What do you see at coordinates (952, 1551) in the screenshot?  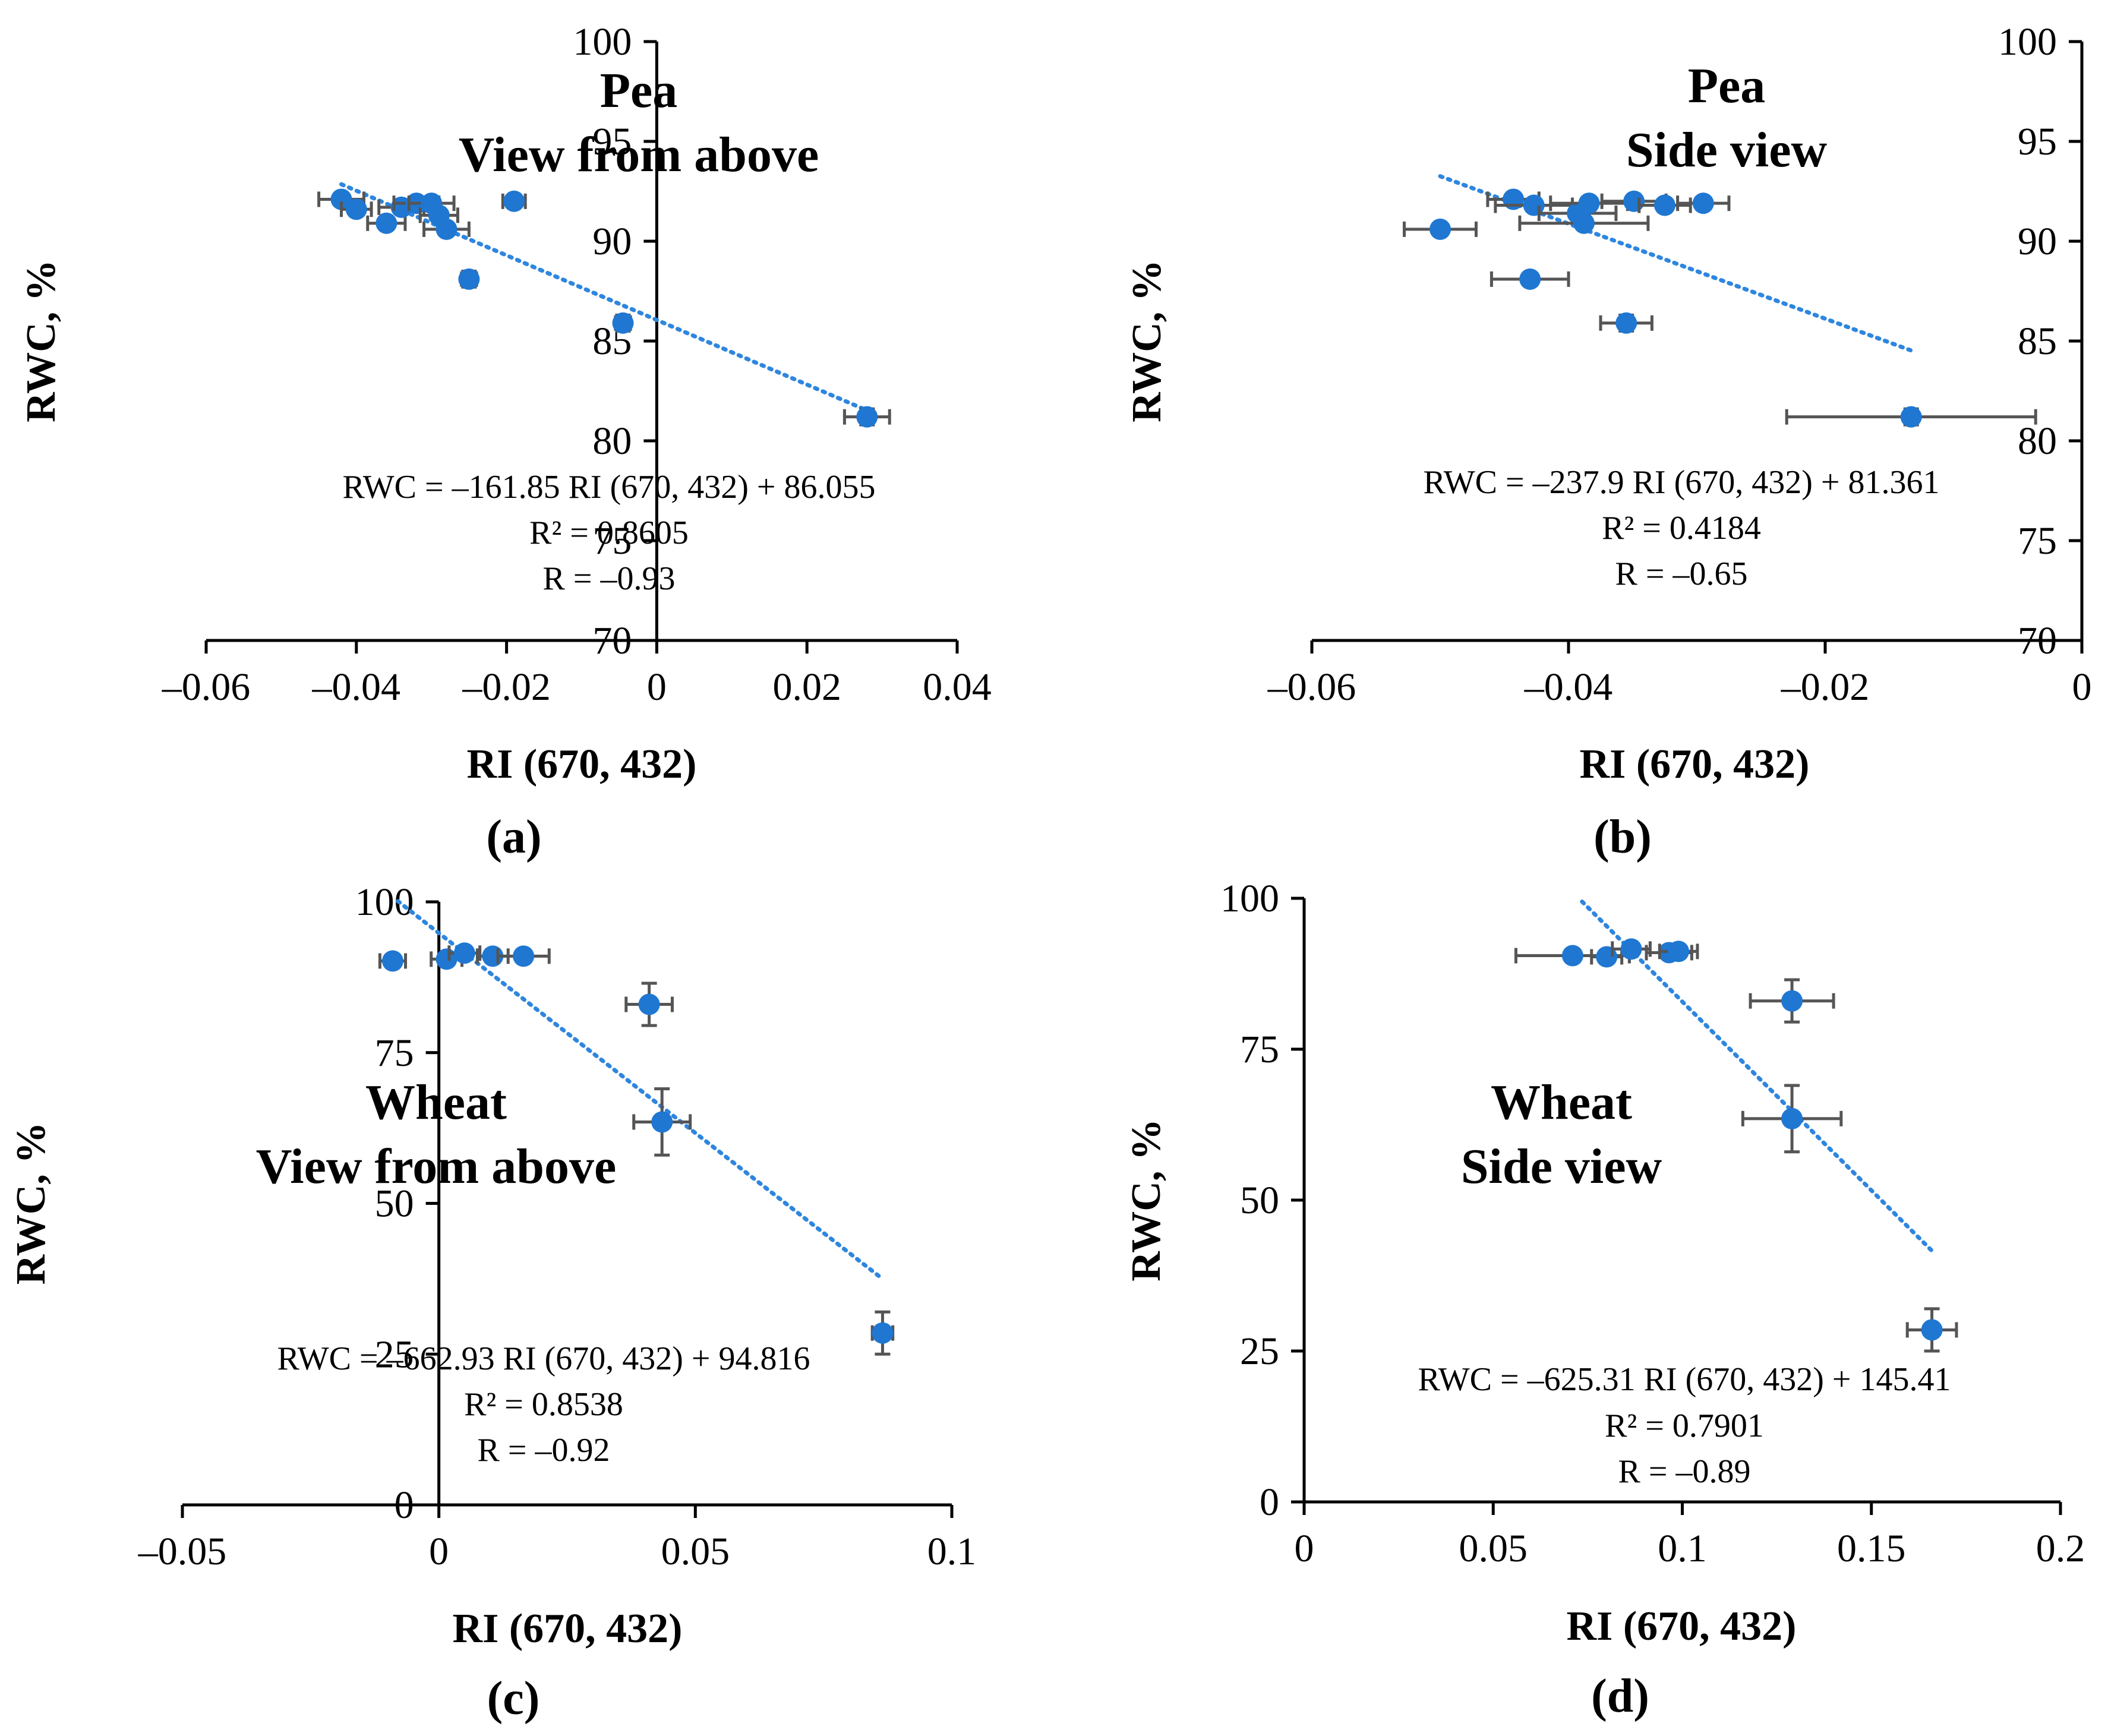 I see `x-tick-label: 0.1` at bounding box center [952, 1551].